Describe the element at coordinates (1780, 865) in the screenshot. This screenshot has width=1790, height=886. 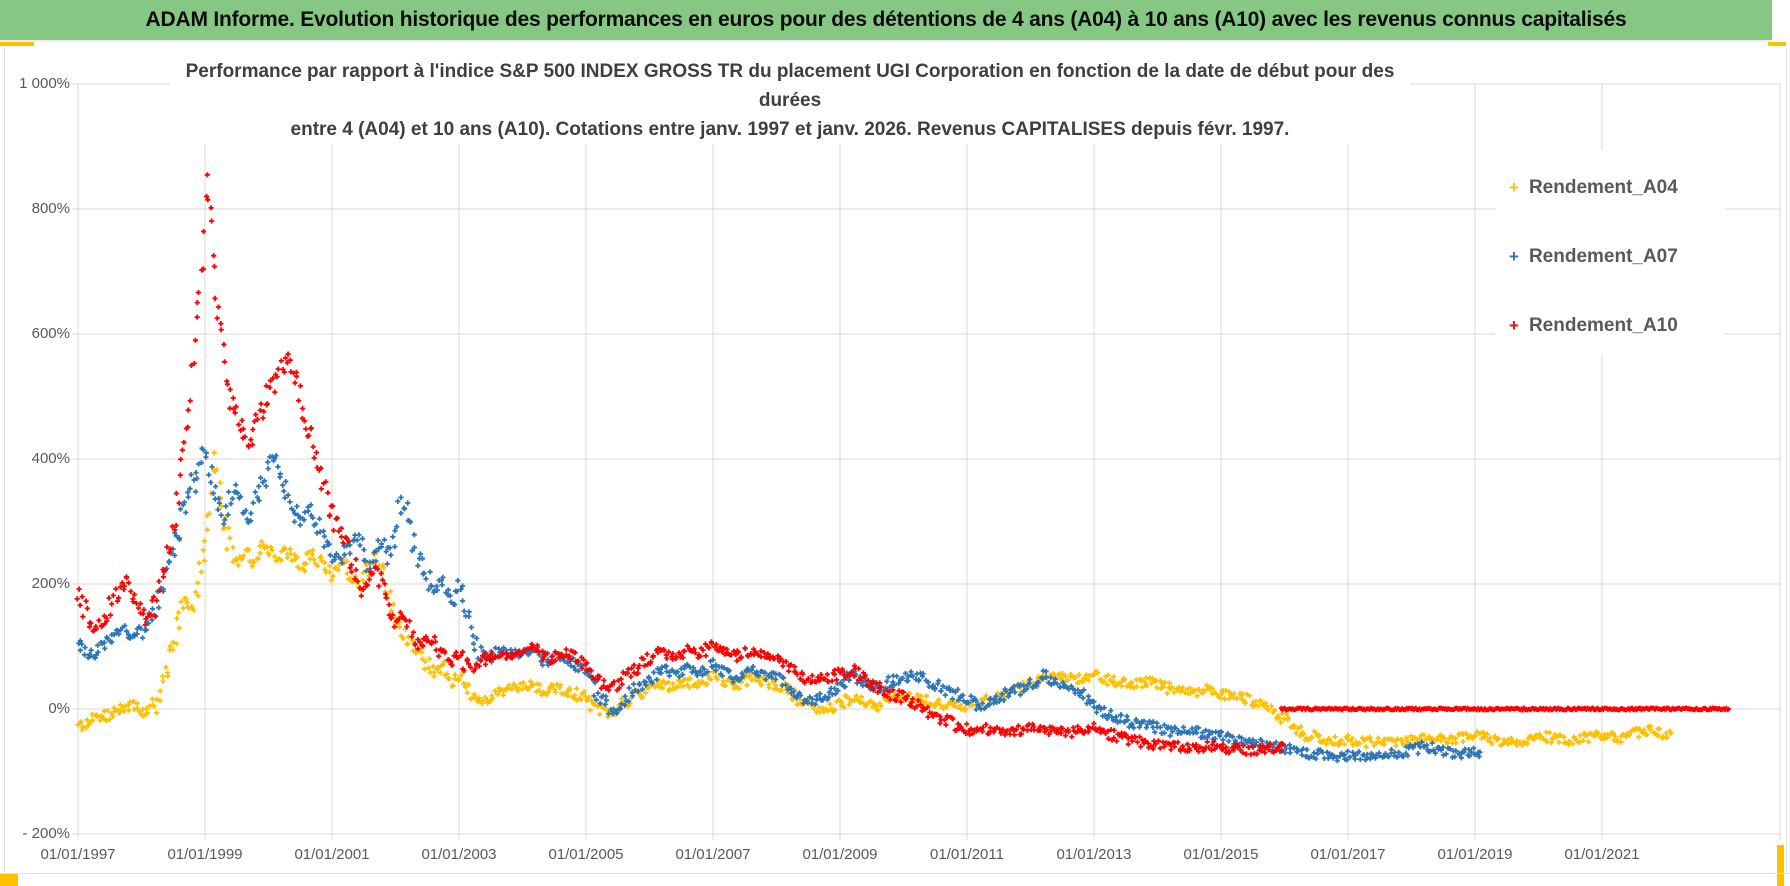
I see `gold-accent-right-edge` at that location.